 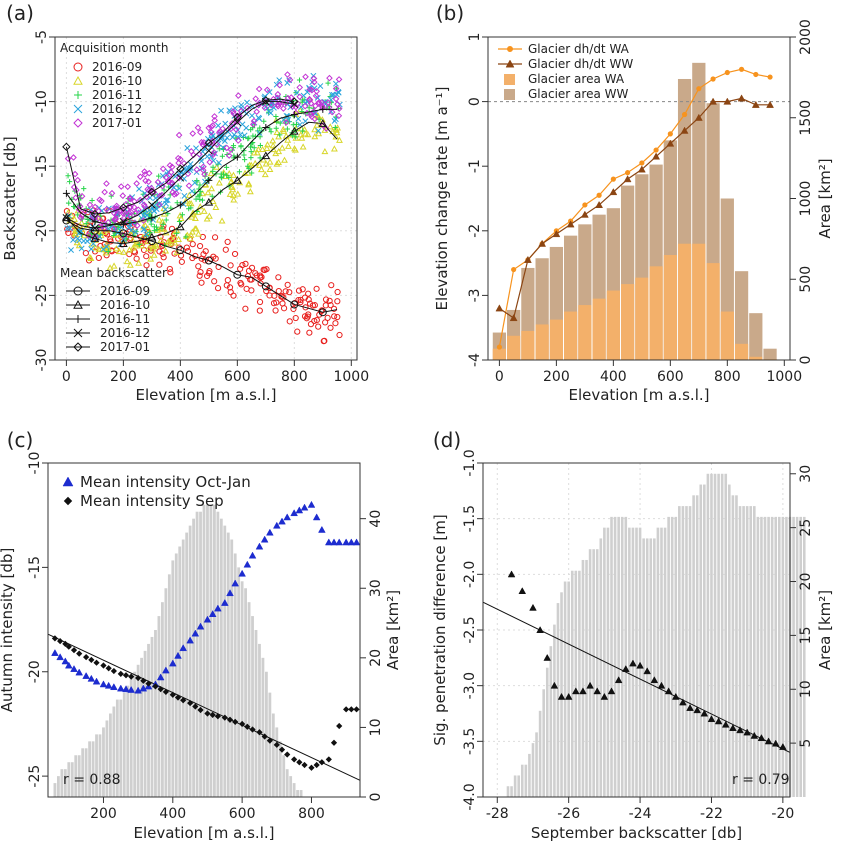 I want to click on legend-label-2017-01: 2017-01, so click(x=117, y=123).